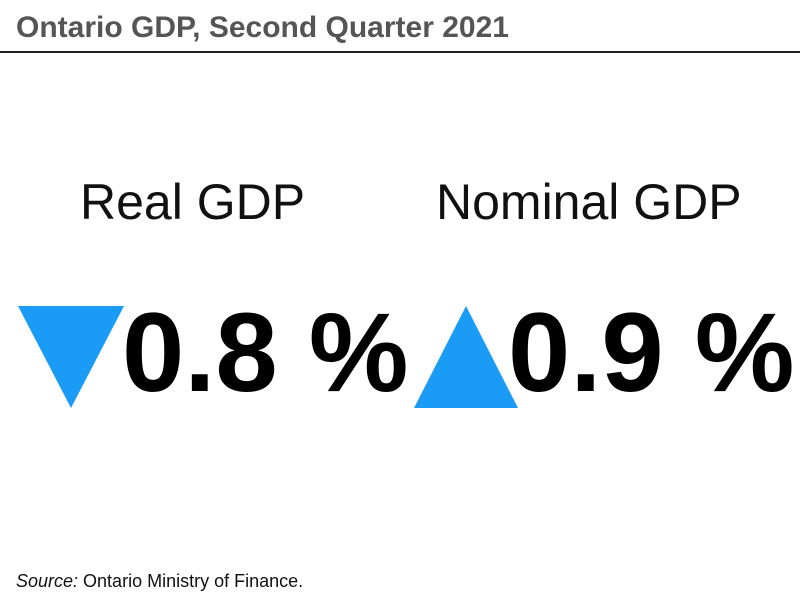 This screenshot has height=600, width=800. I want to click on triangle-down-icon, so click(71, 357).